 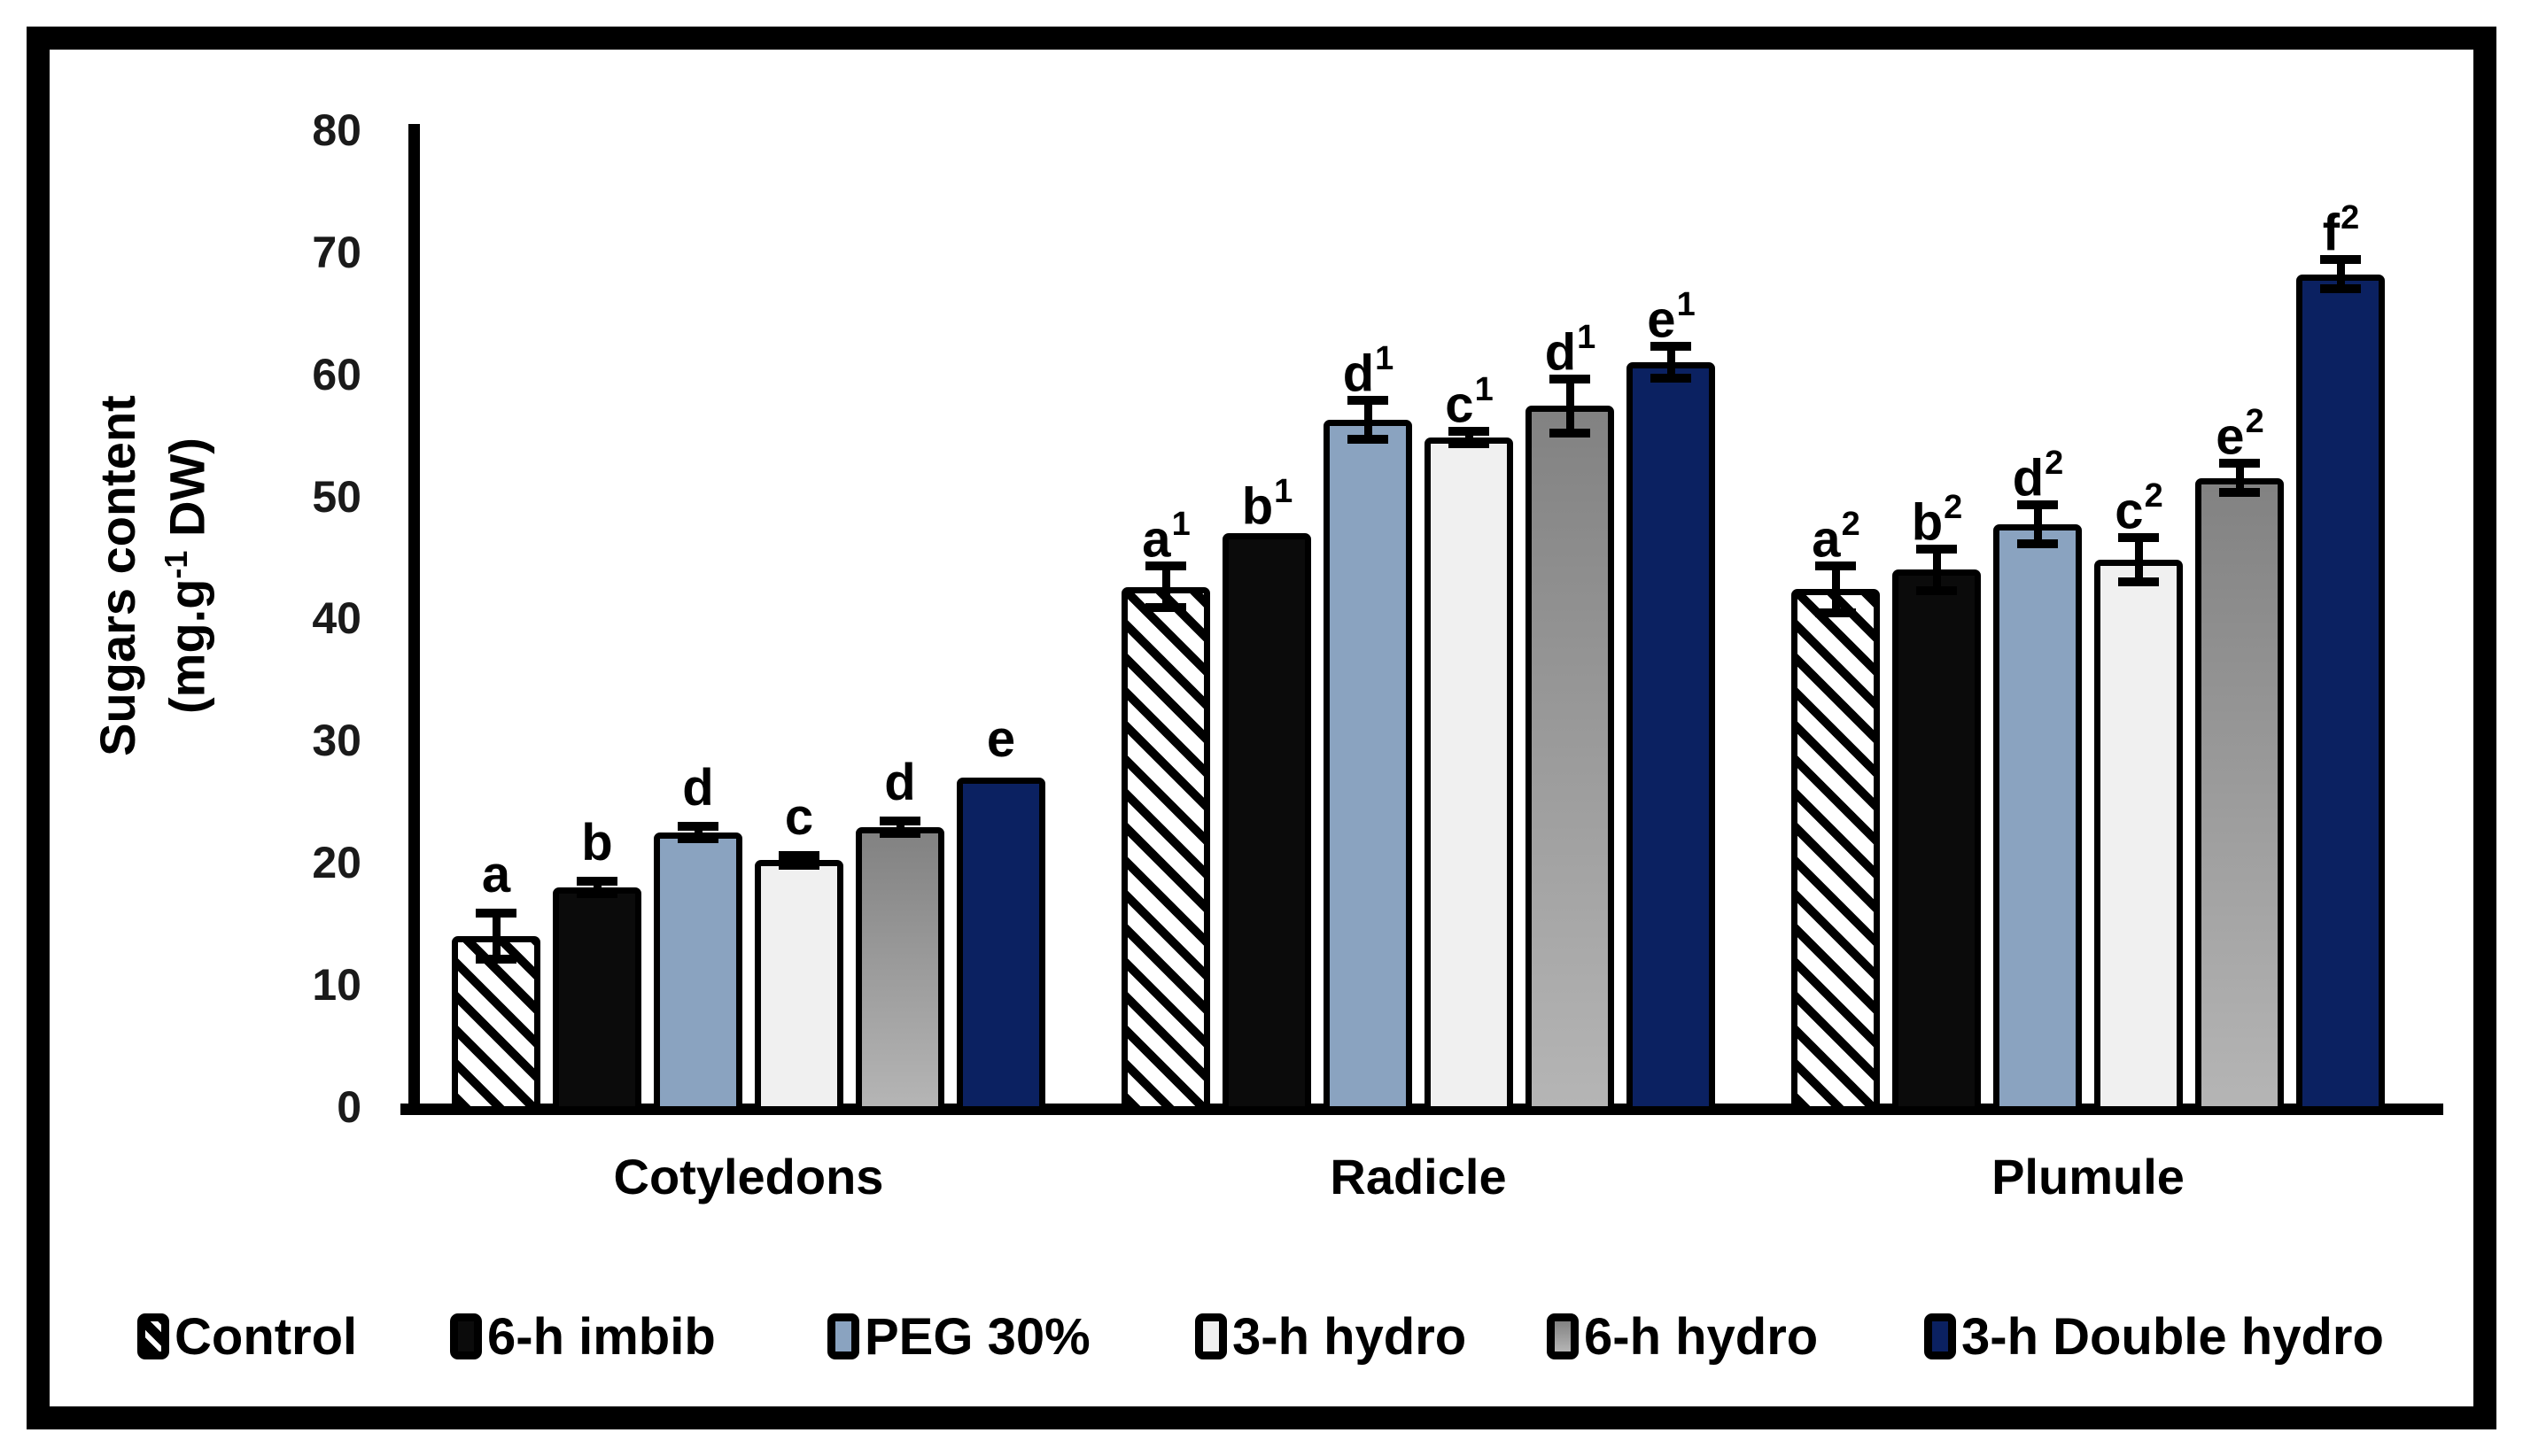 What do you see at coordinates (2172, 1336) in the screenshot?
I see `legend-label-3-h-double-hydro: 3-h Double hydro` at bounding box center [2172, 1336].